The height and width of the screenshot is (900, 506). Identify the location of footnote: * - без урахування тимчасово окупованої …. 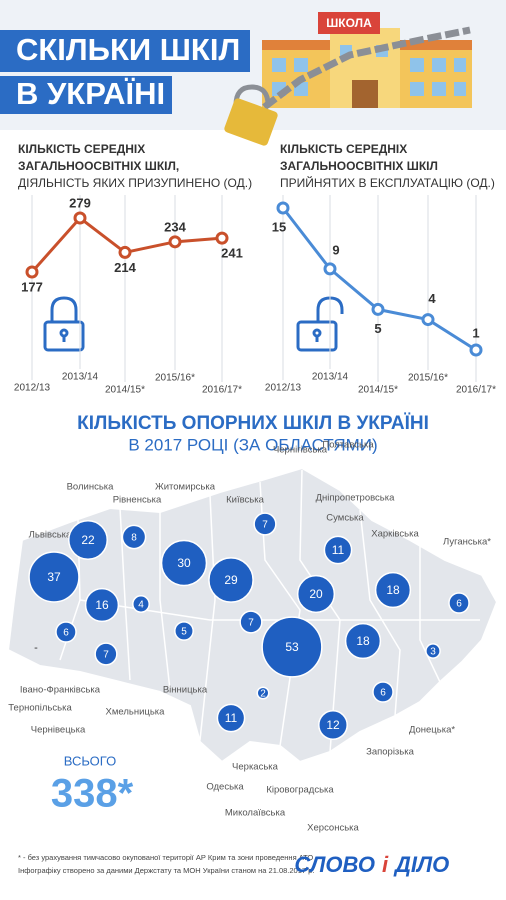
(165, 857).